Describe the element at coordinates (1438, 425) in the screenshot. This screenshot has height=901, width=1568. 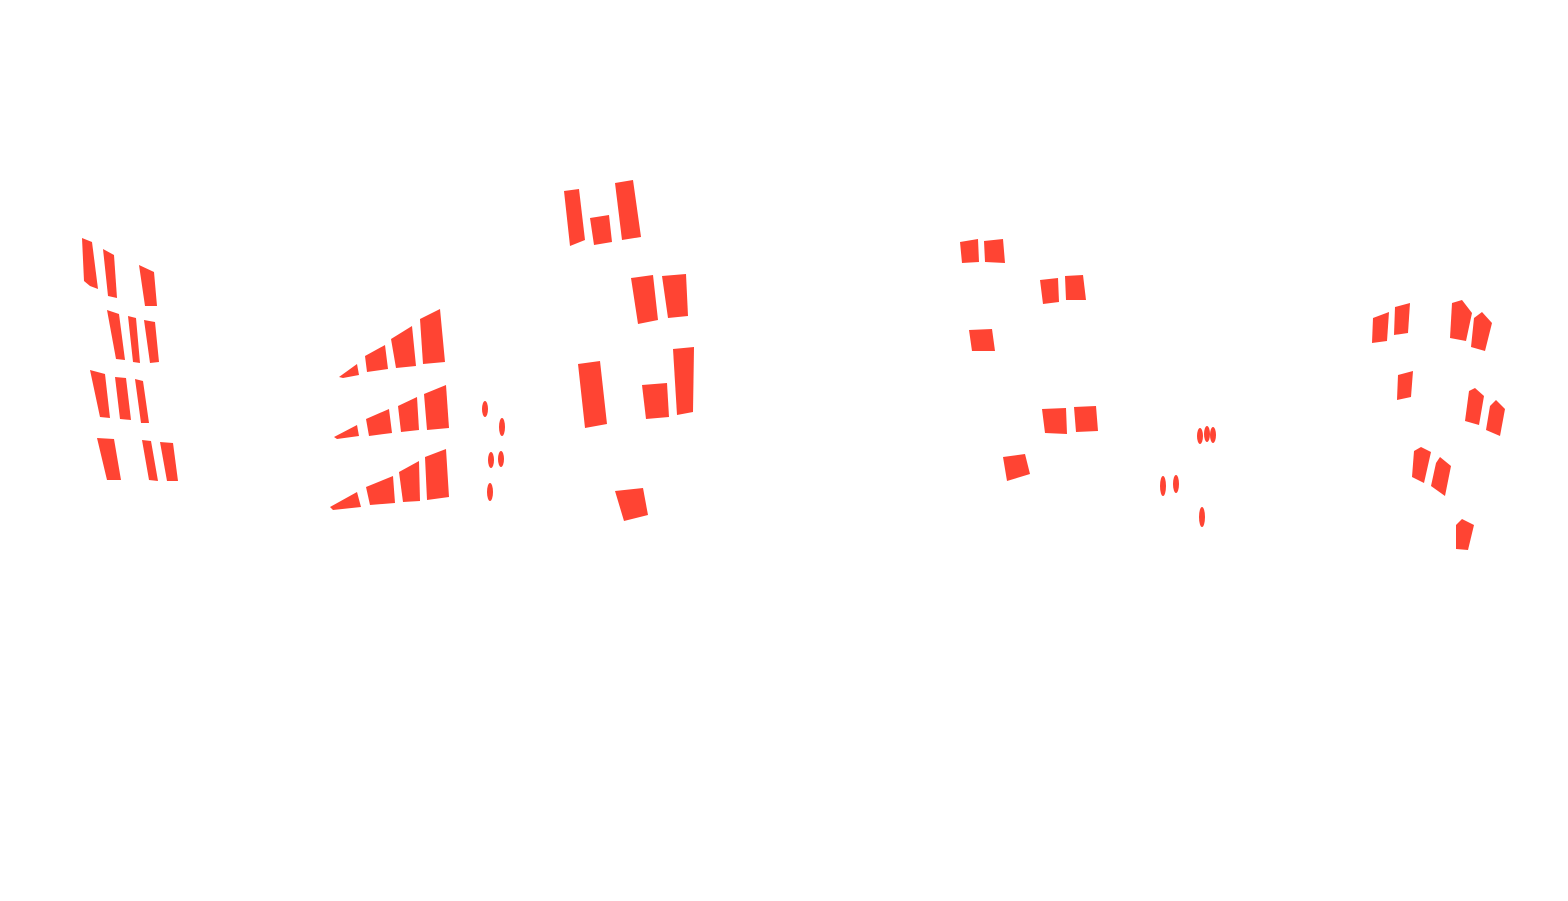
I see `building-right-tower` at that location.